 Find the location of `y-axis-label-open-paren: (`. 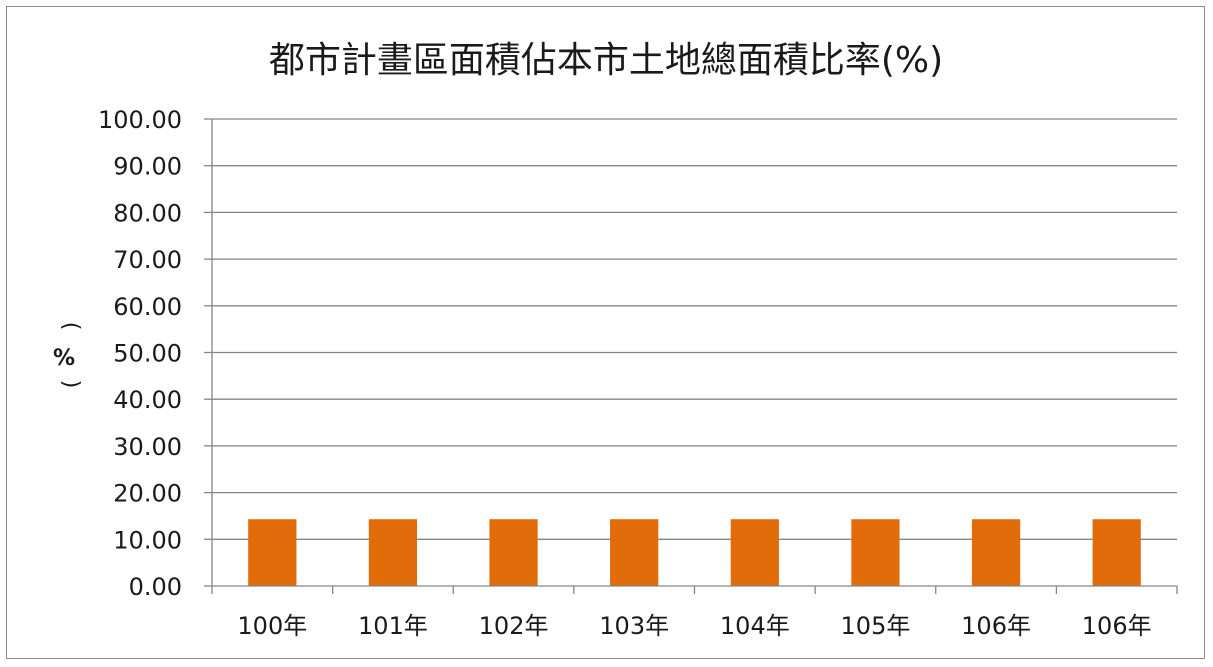

y-axis-label-open-paren: ( is located at coordinates (70, 326).